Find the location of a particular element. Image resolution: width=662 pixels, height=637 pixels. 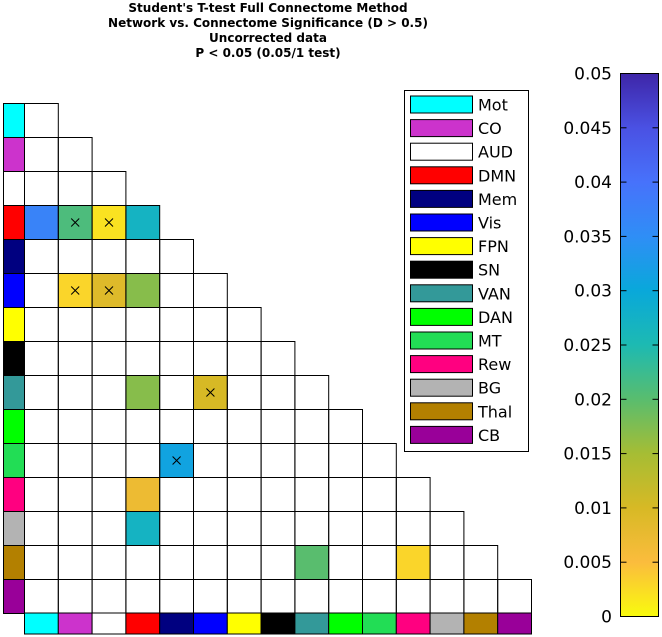

row-network-colorbar is located at coordinates (14, 358).